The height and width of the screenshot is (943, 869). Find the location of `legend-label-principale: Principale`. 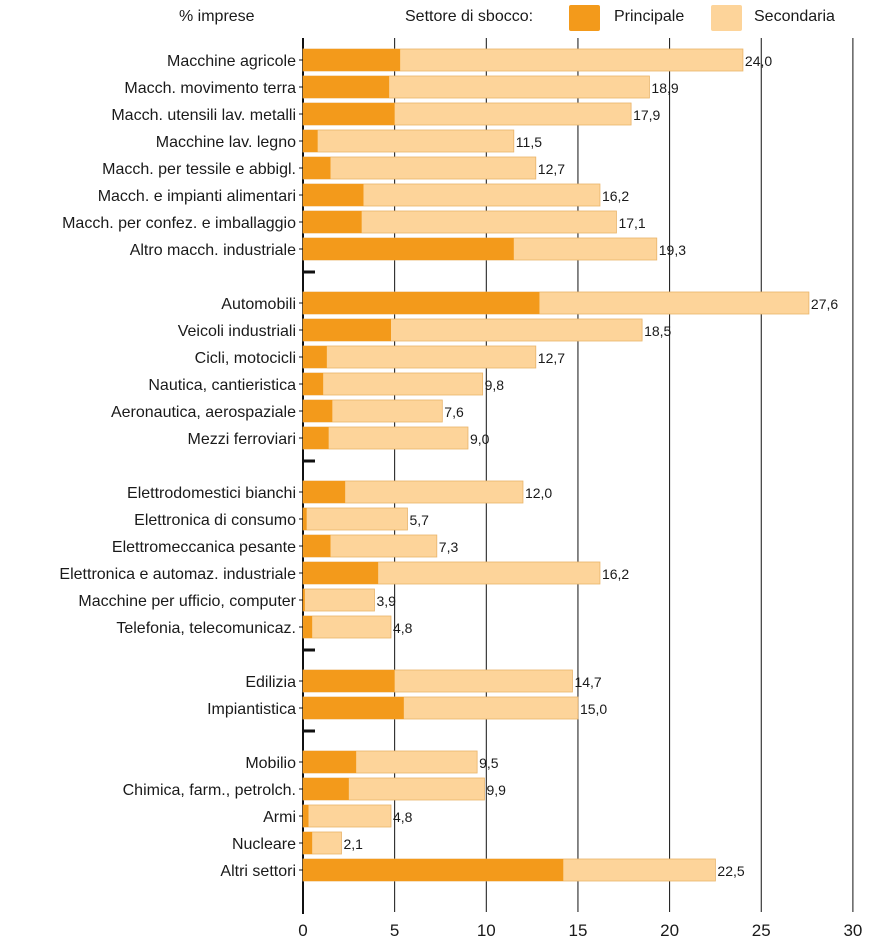

legend-label-principale: Principale is located at coordinates (649, 16).